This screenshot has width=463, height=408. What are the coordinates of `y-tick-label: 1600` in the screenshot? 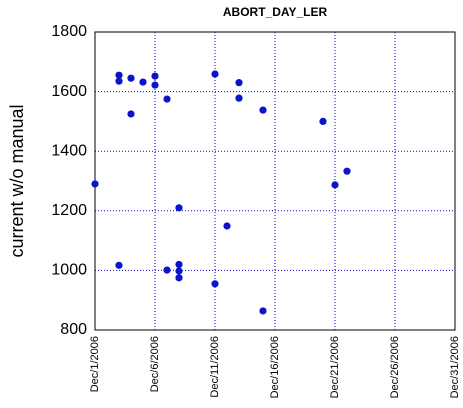 It's located at (69, 91).